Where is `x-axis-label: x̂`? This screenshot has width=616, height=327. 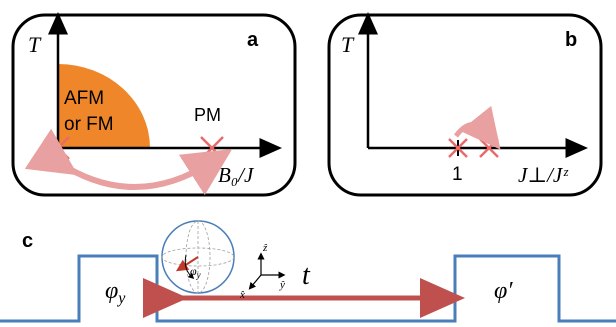 x-axis-label: x̂ is located at coordinates (242, 295).